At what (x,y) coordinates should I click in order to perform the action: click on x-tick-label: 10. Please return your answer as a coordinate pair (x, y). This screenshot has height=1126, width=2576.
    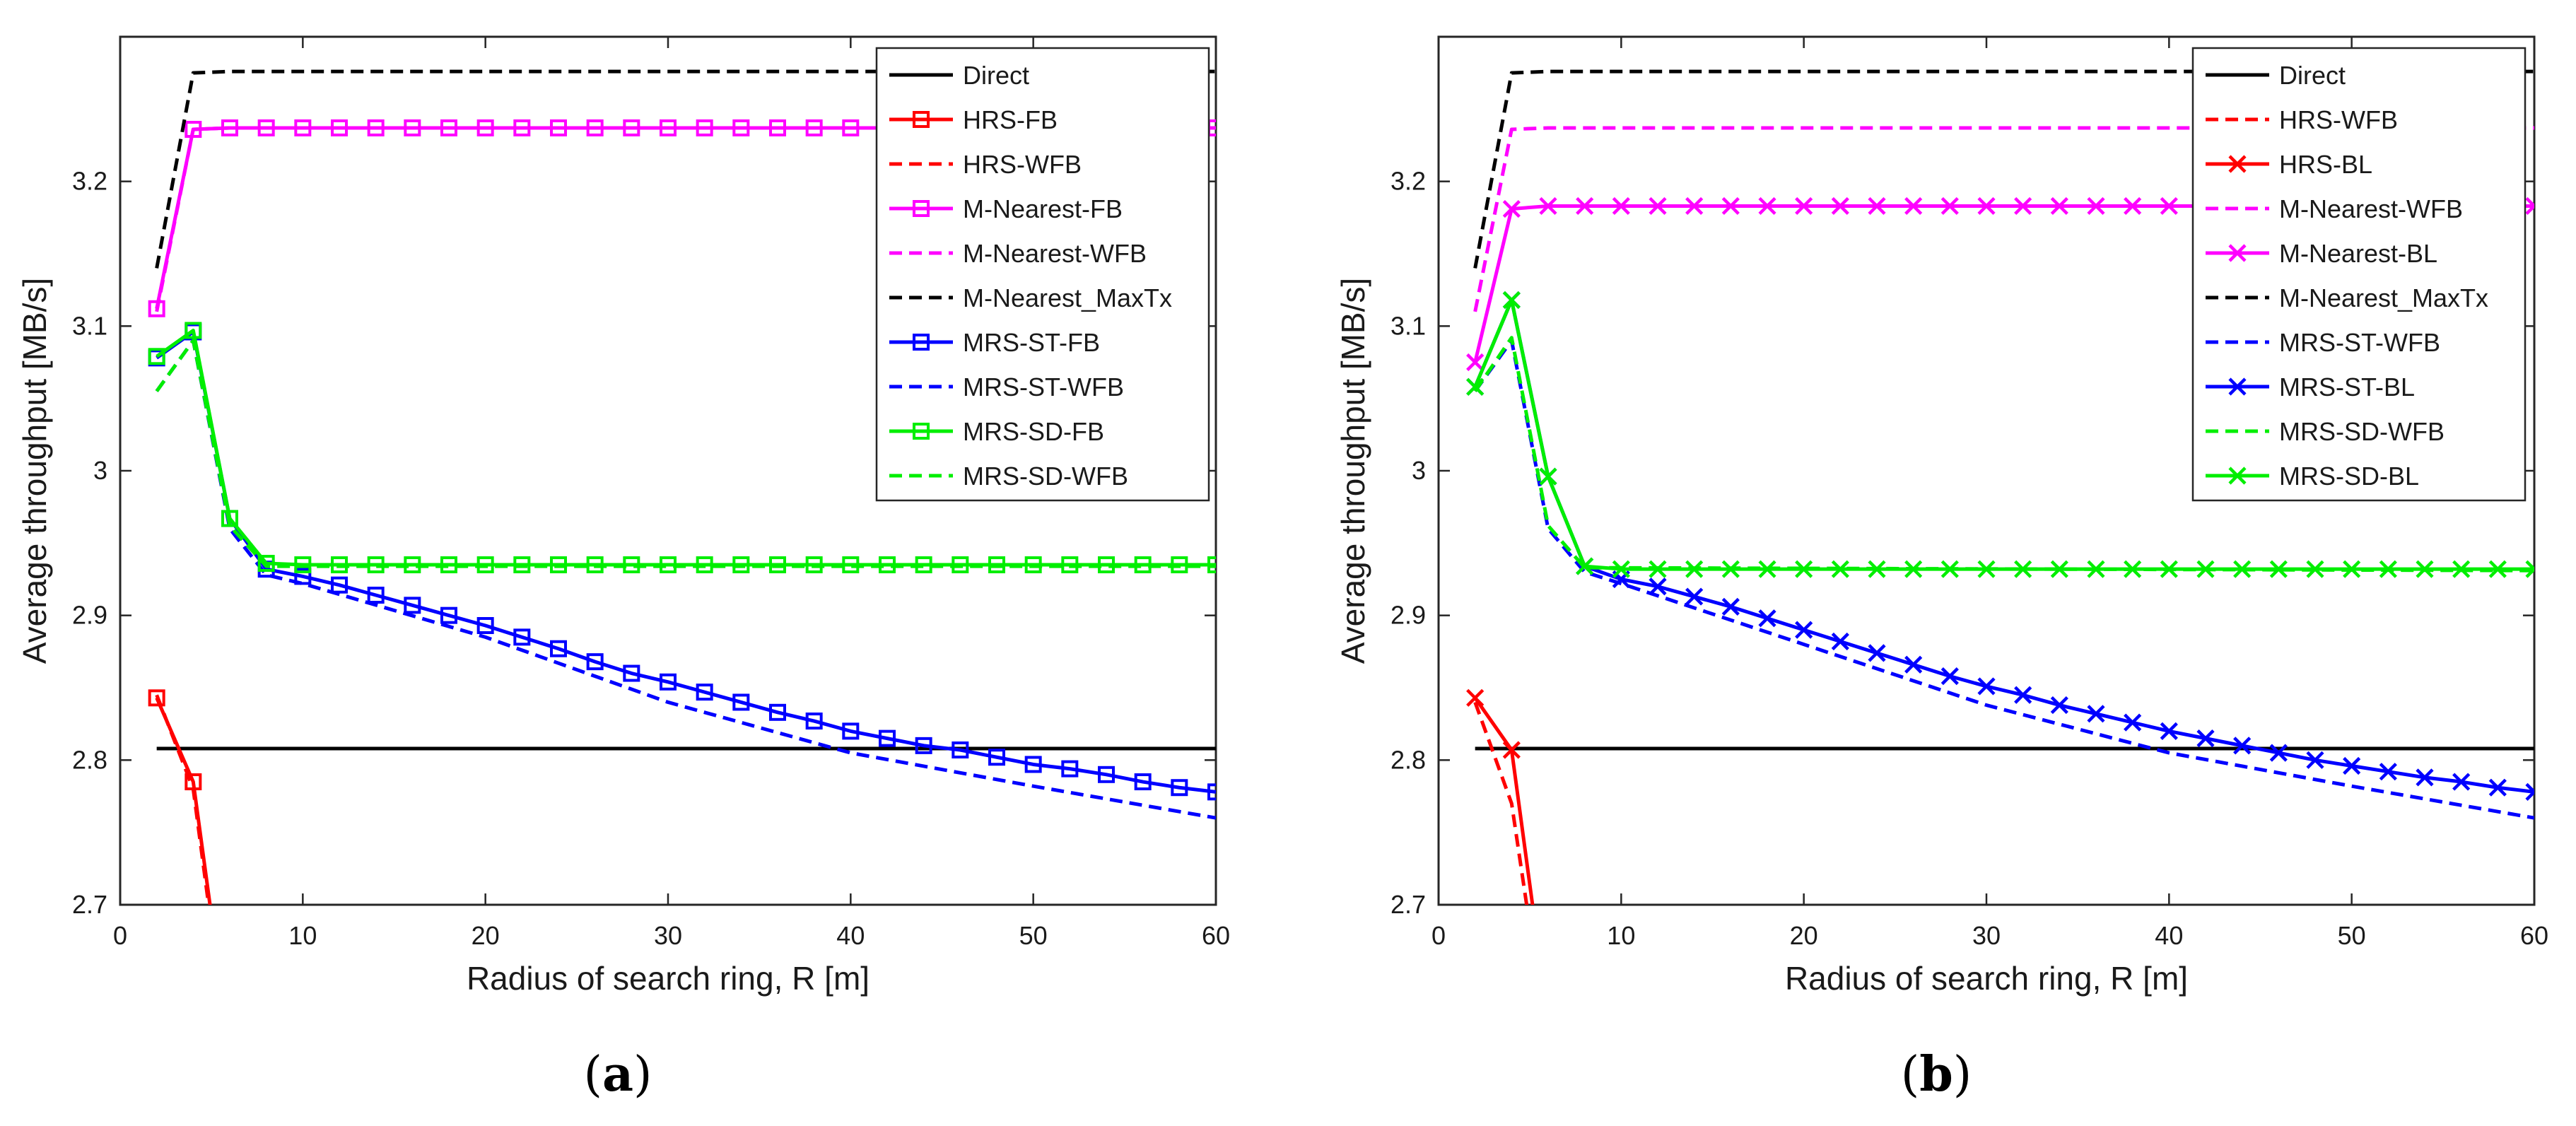
    Looking at the image, I should click on (303, 935).